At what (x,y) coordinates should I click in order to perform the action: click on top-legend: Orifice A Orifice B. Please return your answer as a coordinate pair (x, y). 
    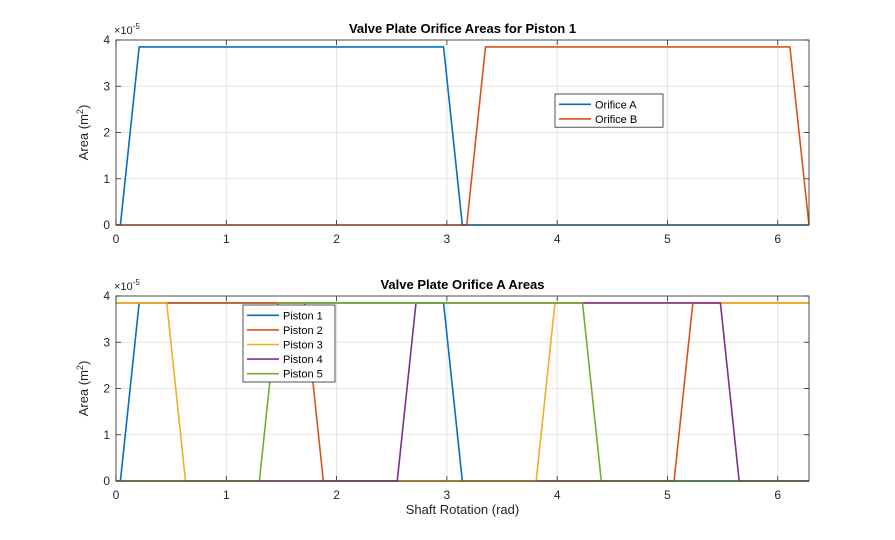
    Looking at the image, I should click on (609, 110).